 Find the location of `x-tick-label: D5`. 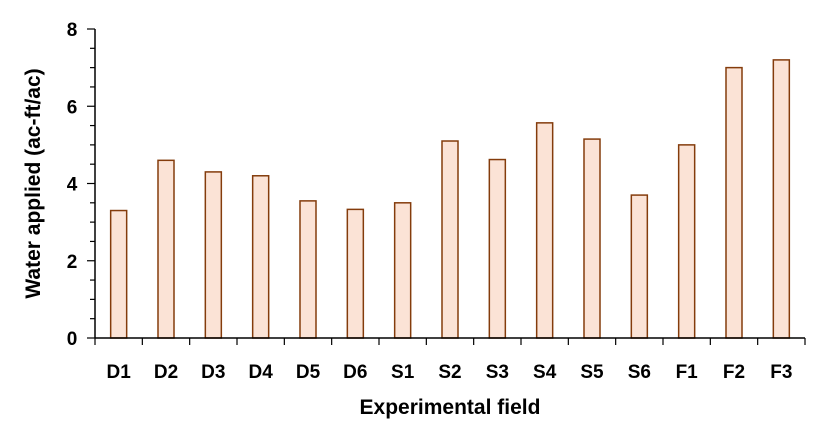

x-tick-label: D5 is located at coordinates (308, 372).